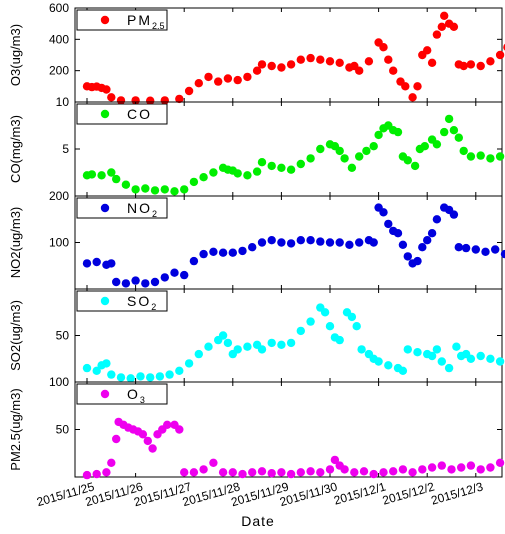 The width and height of the screenshot is (505, 534). What do you see at coordinates (15, 149) in the screenshot?
I see `y-axis-label: CO(mg/m3)` at bounding box center [15, 149].